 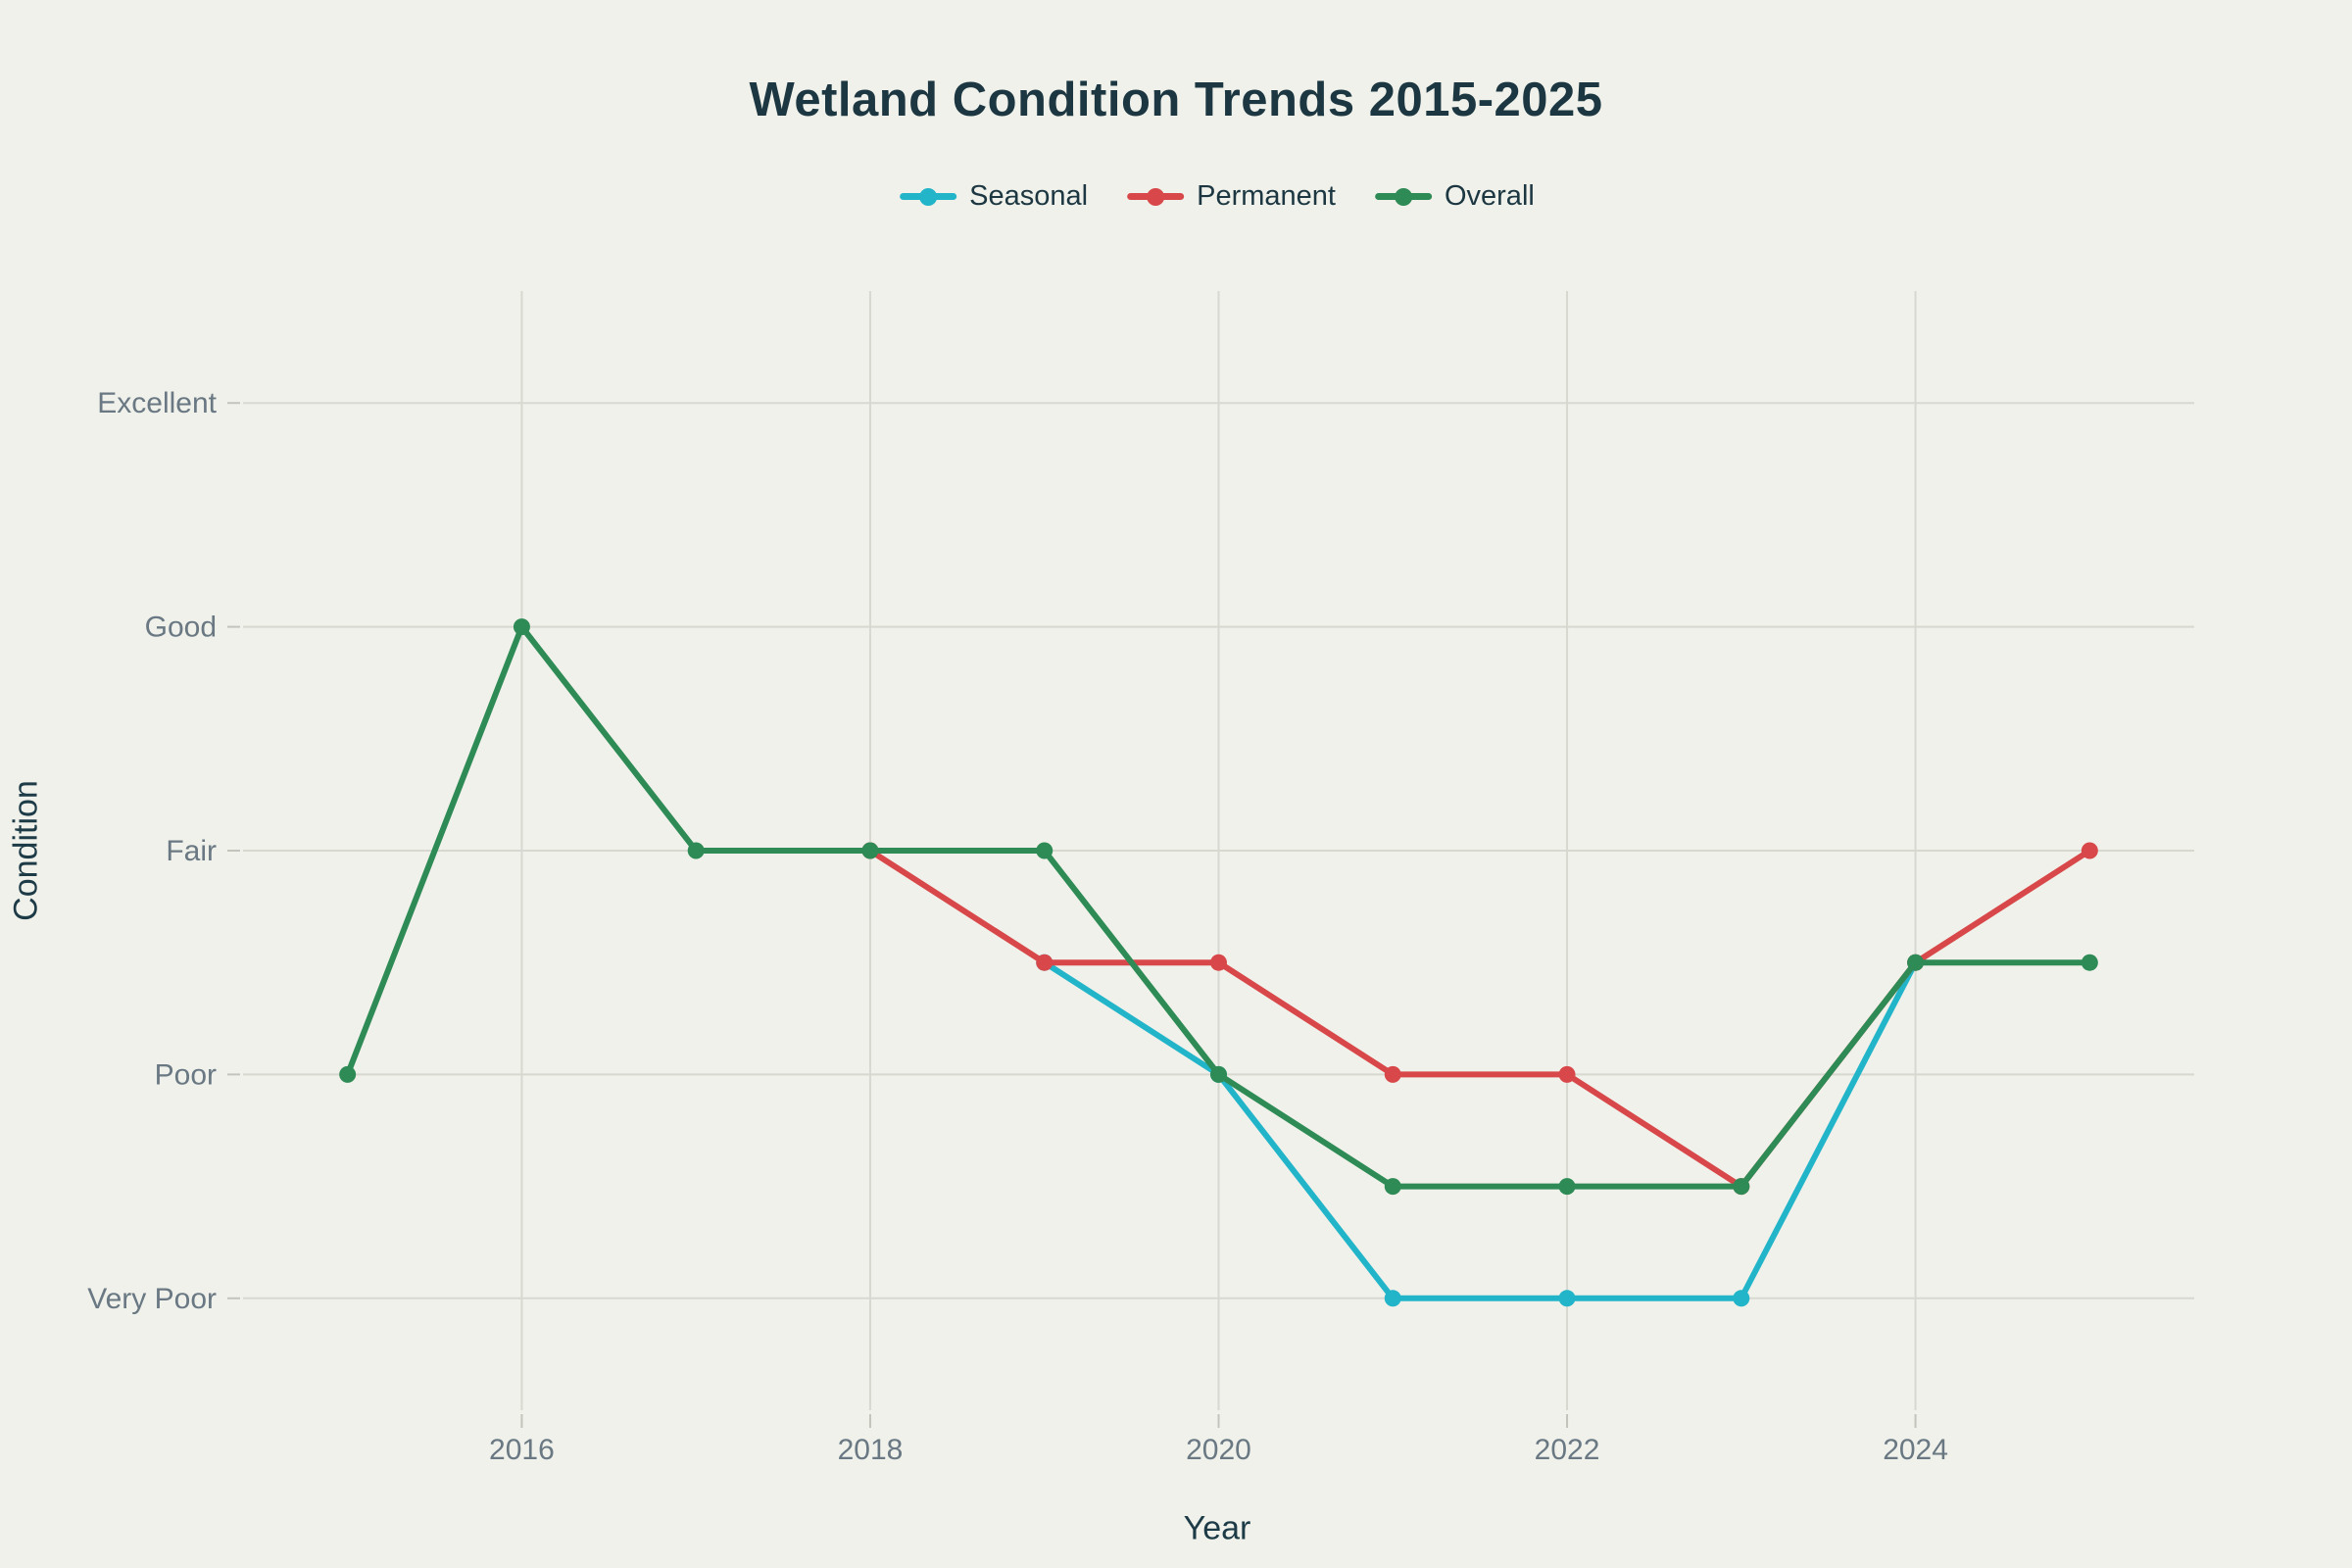 I want to click on x-tick-label: 2024, so click(x=1915, y=1450).